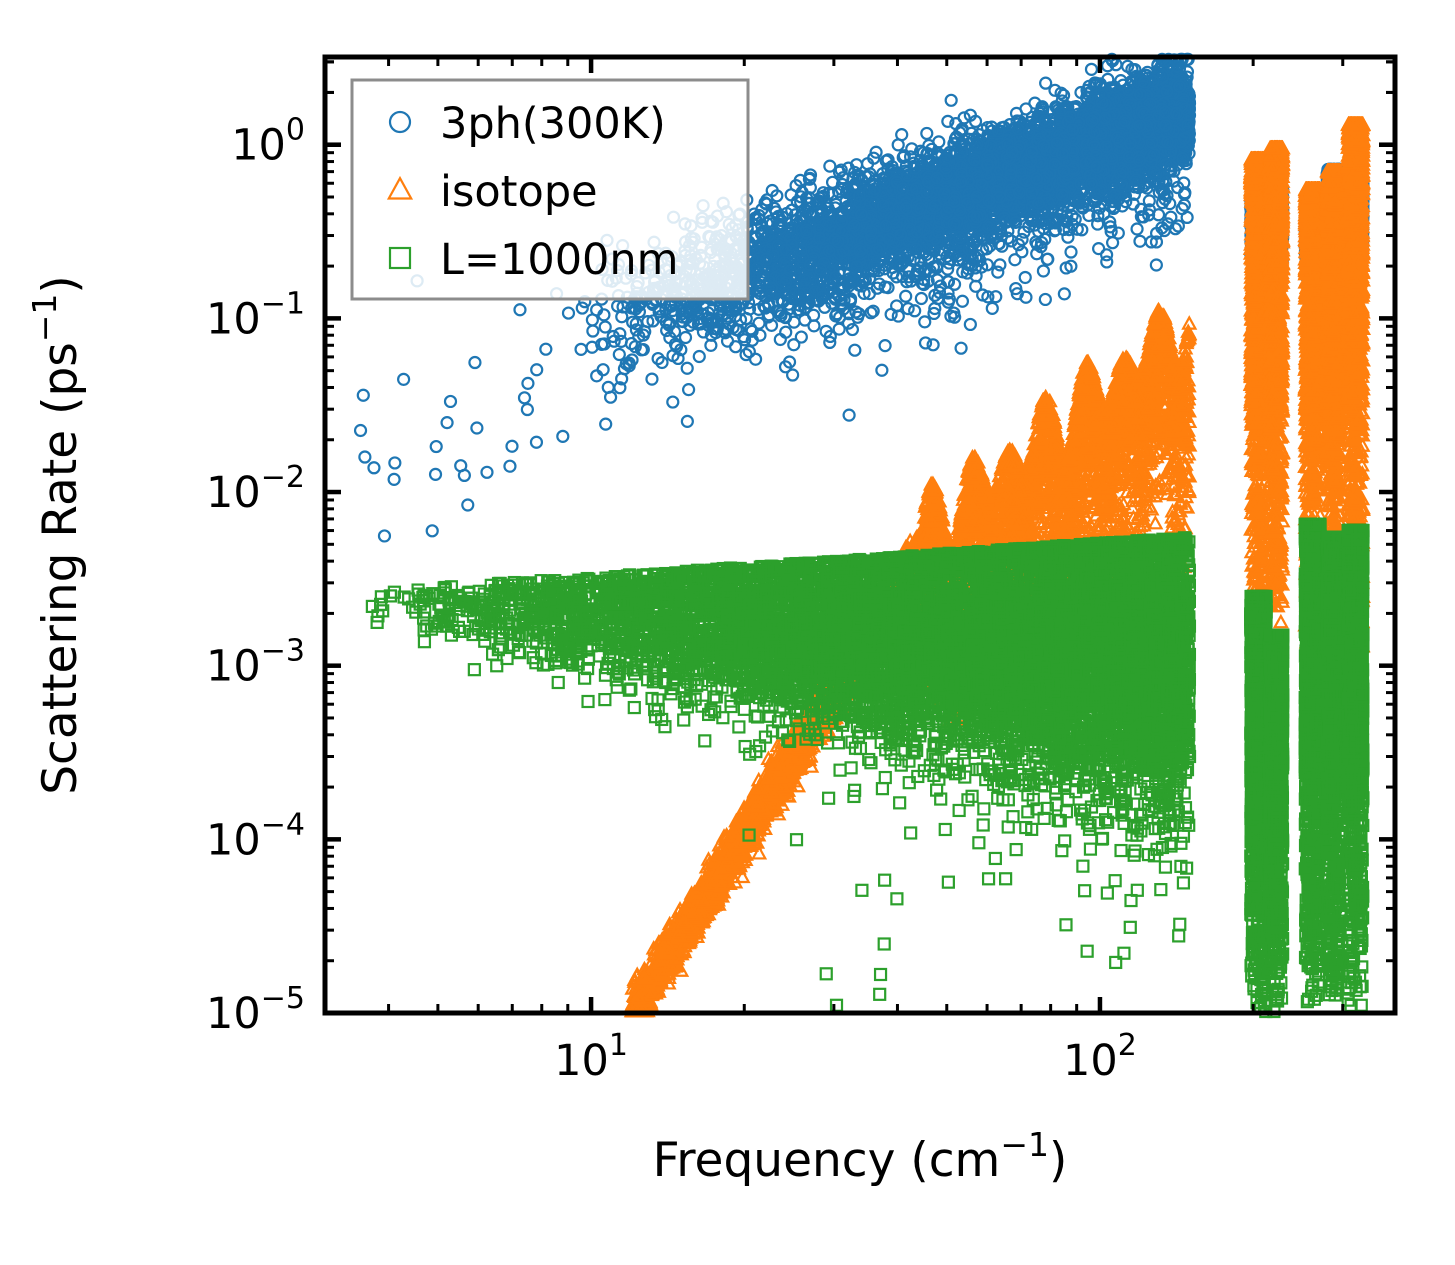  Describe the element at coordinates (255, 315) in the screenshot. I see `ytick-label: 10⁻¹` at that location.